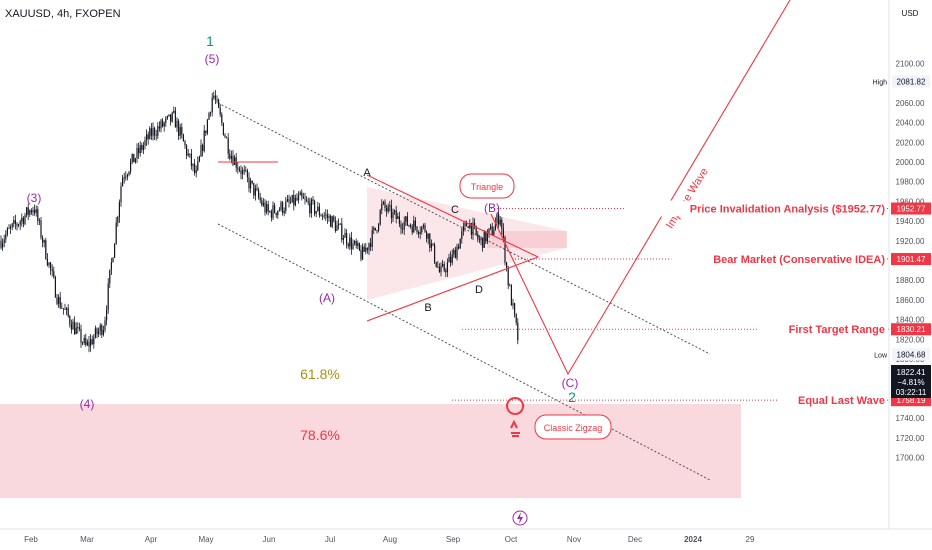 The width and height of the screenshot is (932, 550). Describe the element at coordinates (910, 275) in the screenshot. I see `price-axis-panel` at that location.